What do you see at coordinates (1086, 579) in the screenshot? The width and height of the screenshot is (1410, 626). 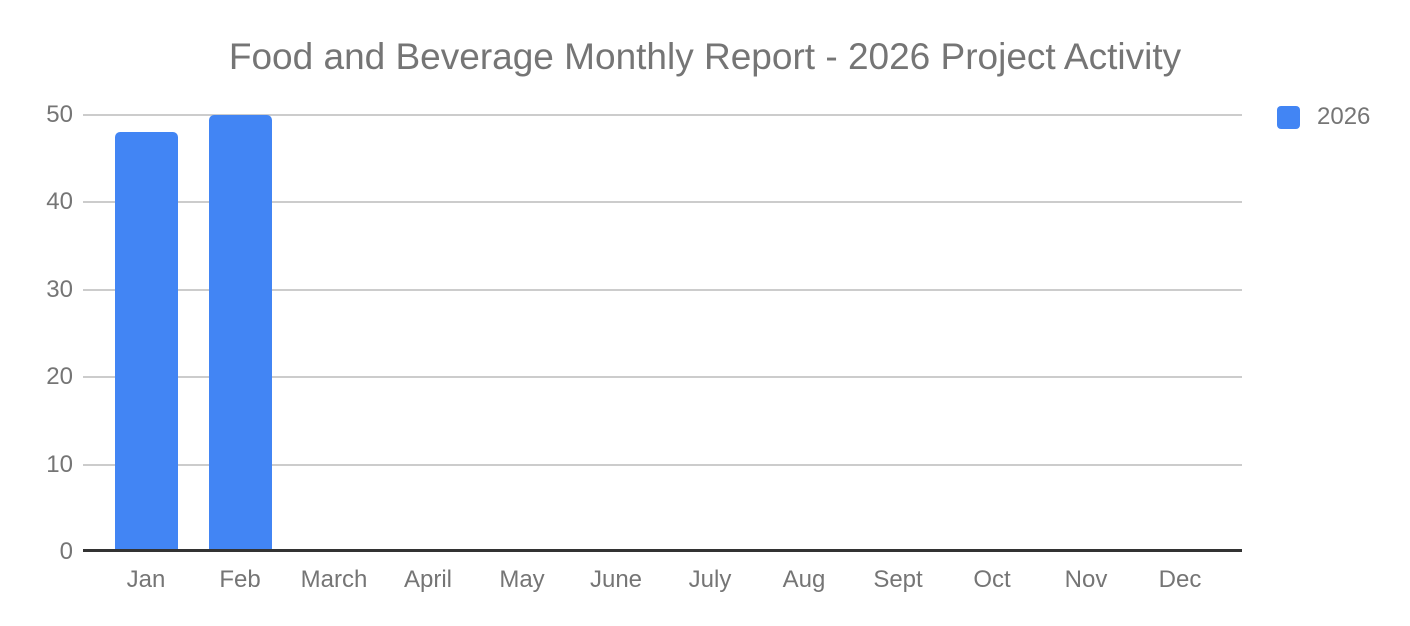 I see `x-tick-label-nov: Nov` at bounding box center [1086, 579].